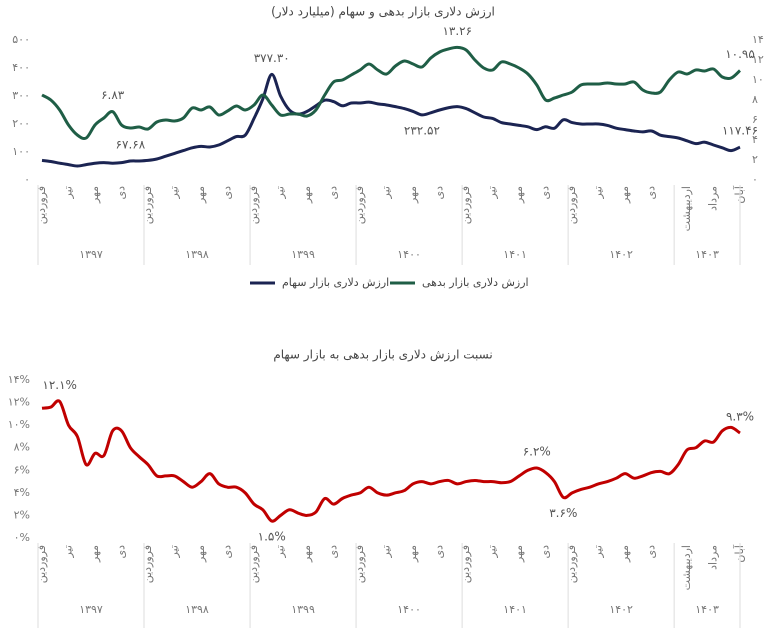 Image resolution: width=766 pixels, height=631 pixels. Describe the element at coordinates (755, 99) in the screenshot. I see `y2-tick-label: ۸` at that location.